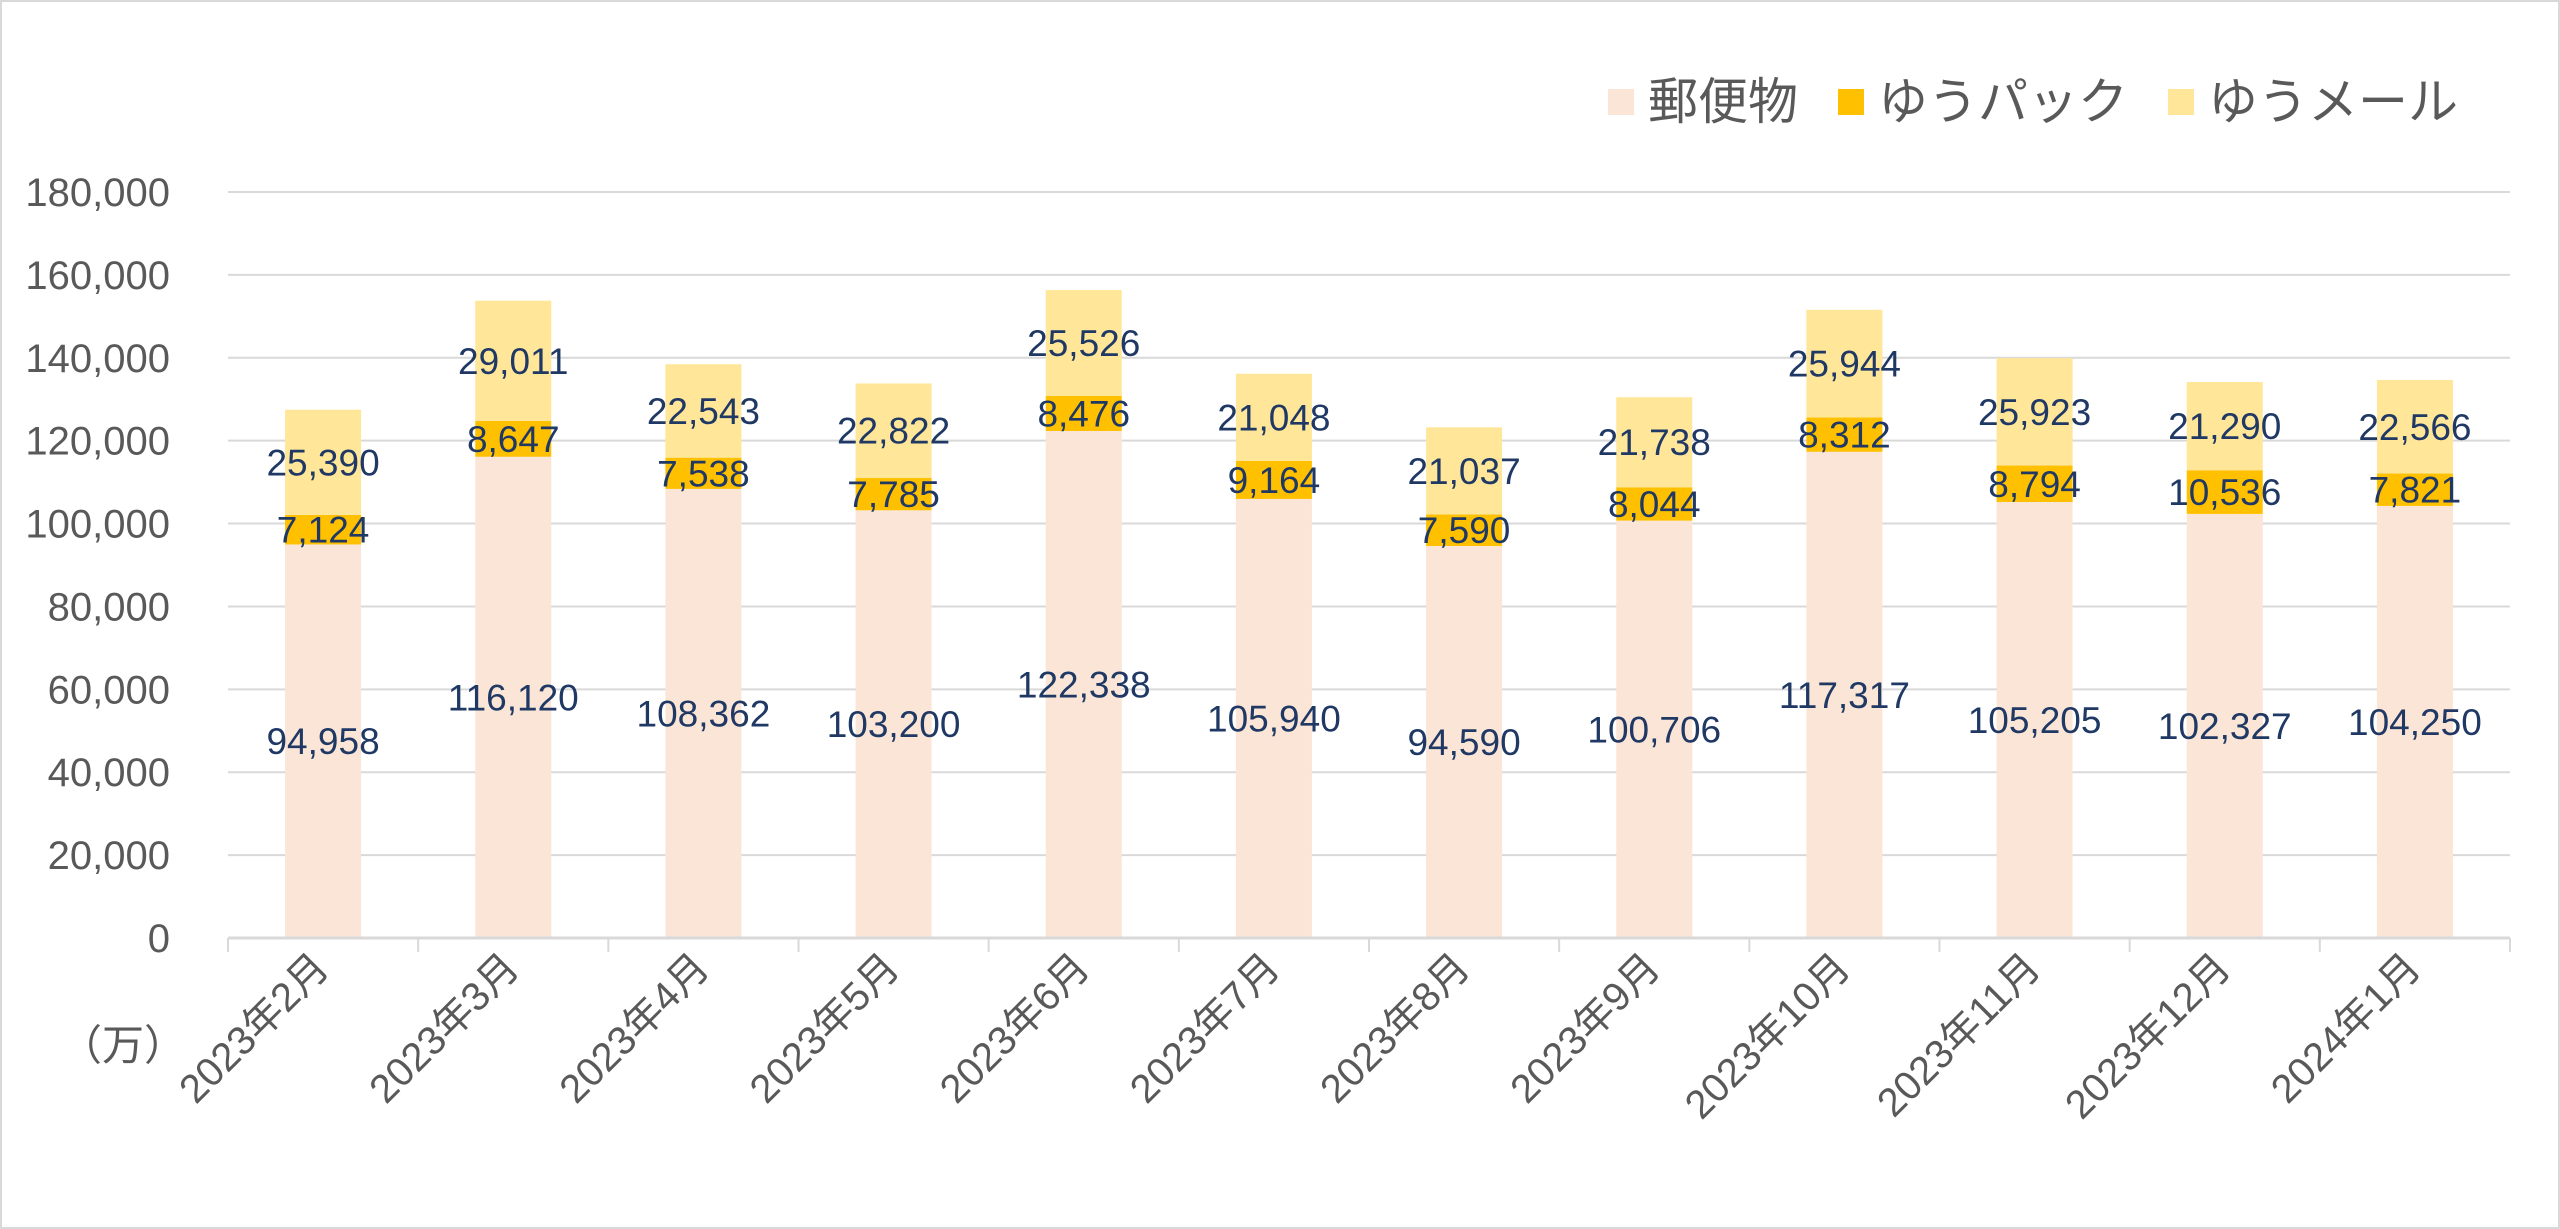  I want to click on data-label-yumail: 29,011, so click(513, 361).